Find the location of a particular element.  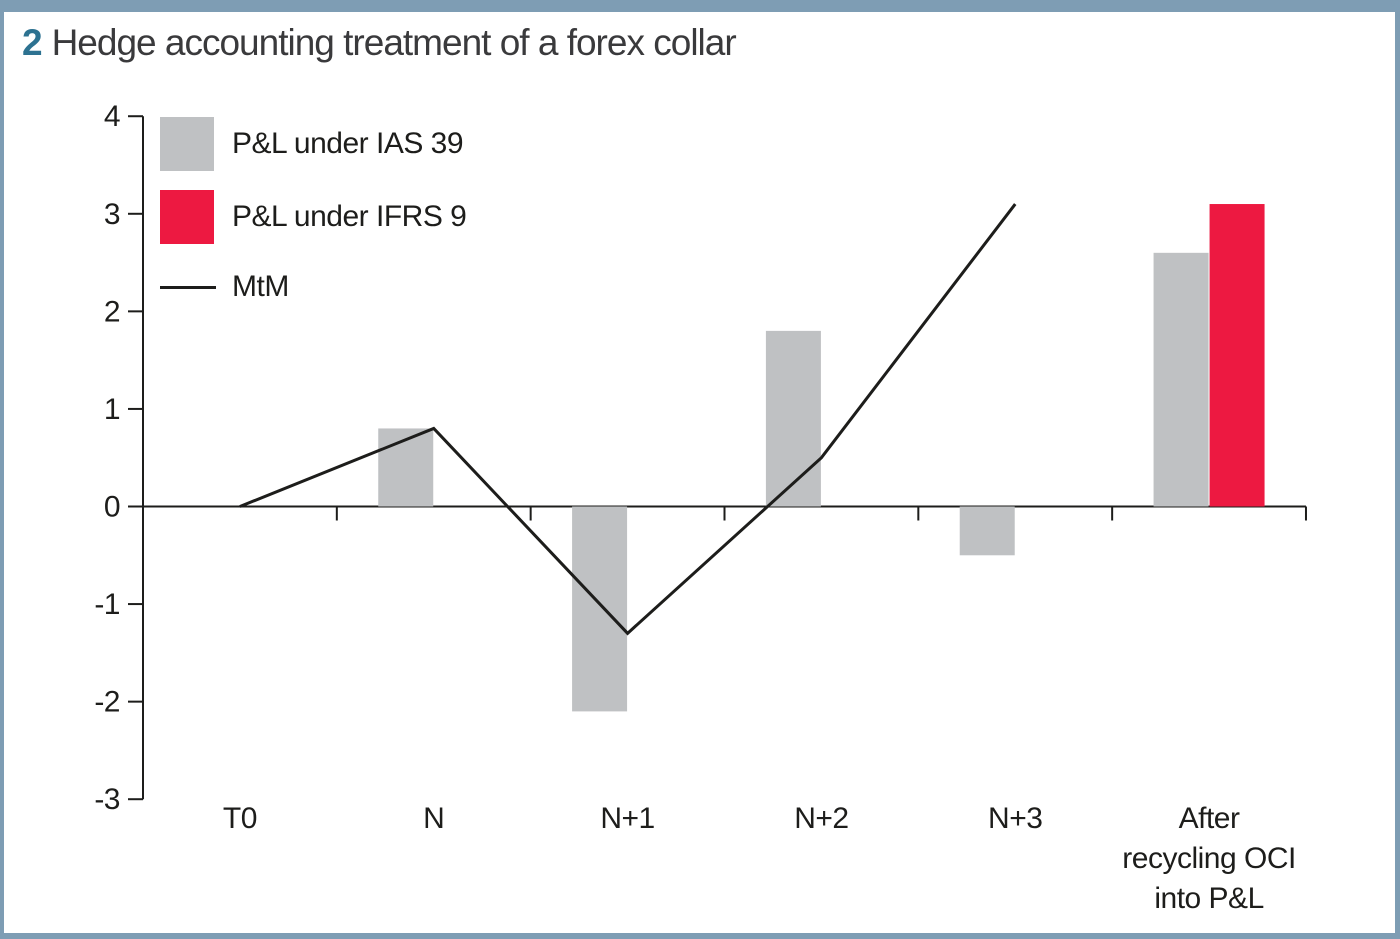

x-label-n-3: N+3 is located at coordinates (1015, 818).